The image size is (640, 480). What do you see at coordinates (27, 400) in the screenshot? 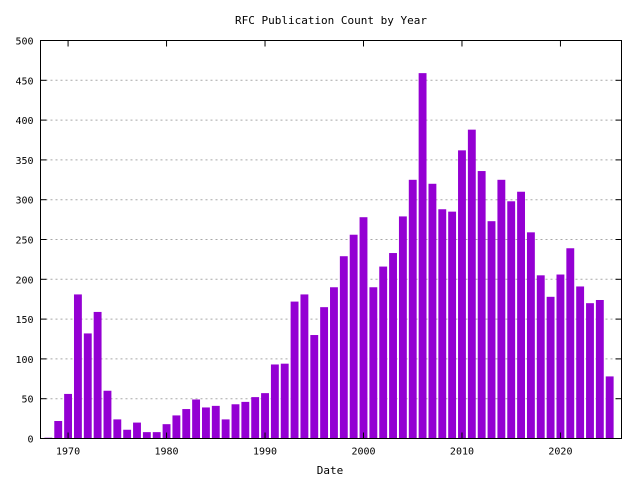
I see `y-tick-label: 50` at bounding box center [27, 400].